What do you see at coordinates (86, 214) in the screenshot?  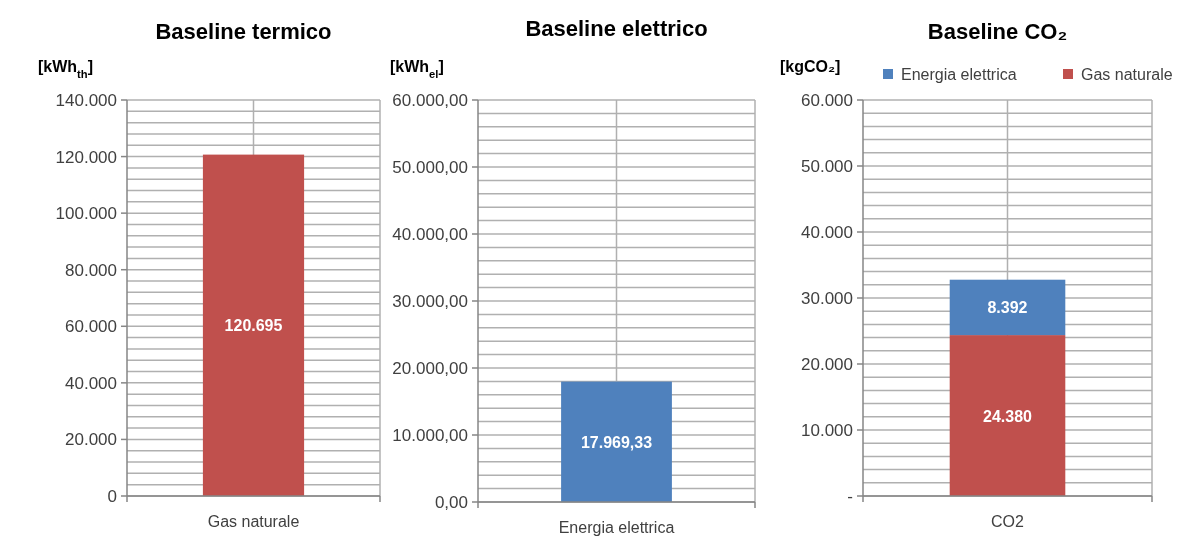 I see `y-tick-label: 100.000` at bounding box center [86, 214].